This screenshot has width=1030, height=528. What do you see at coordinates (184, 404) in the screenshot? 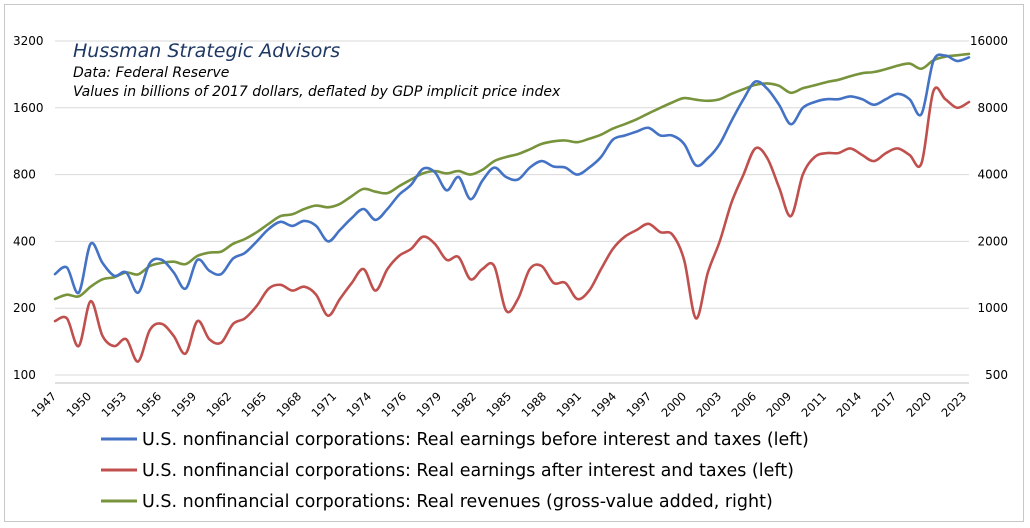
I see `x-tick-label: 1959` at bounding box center [184, 404].